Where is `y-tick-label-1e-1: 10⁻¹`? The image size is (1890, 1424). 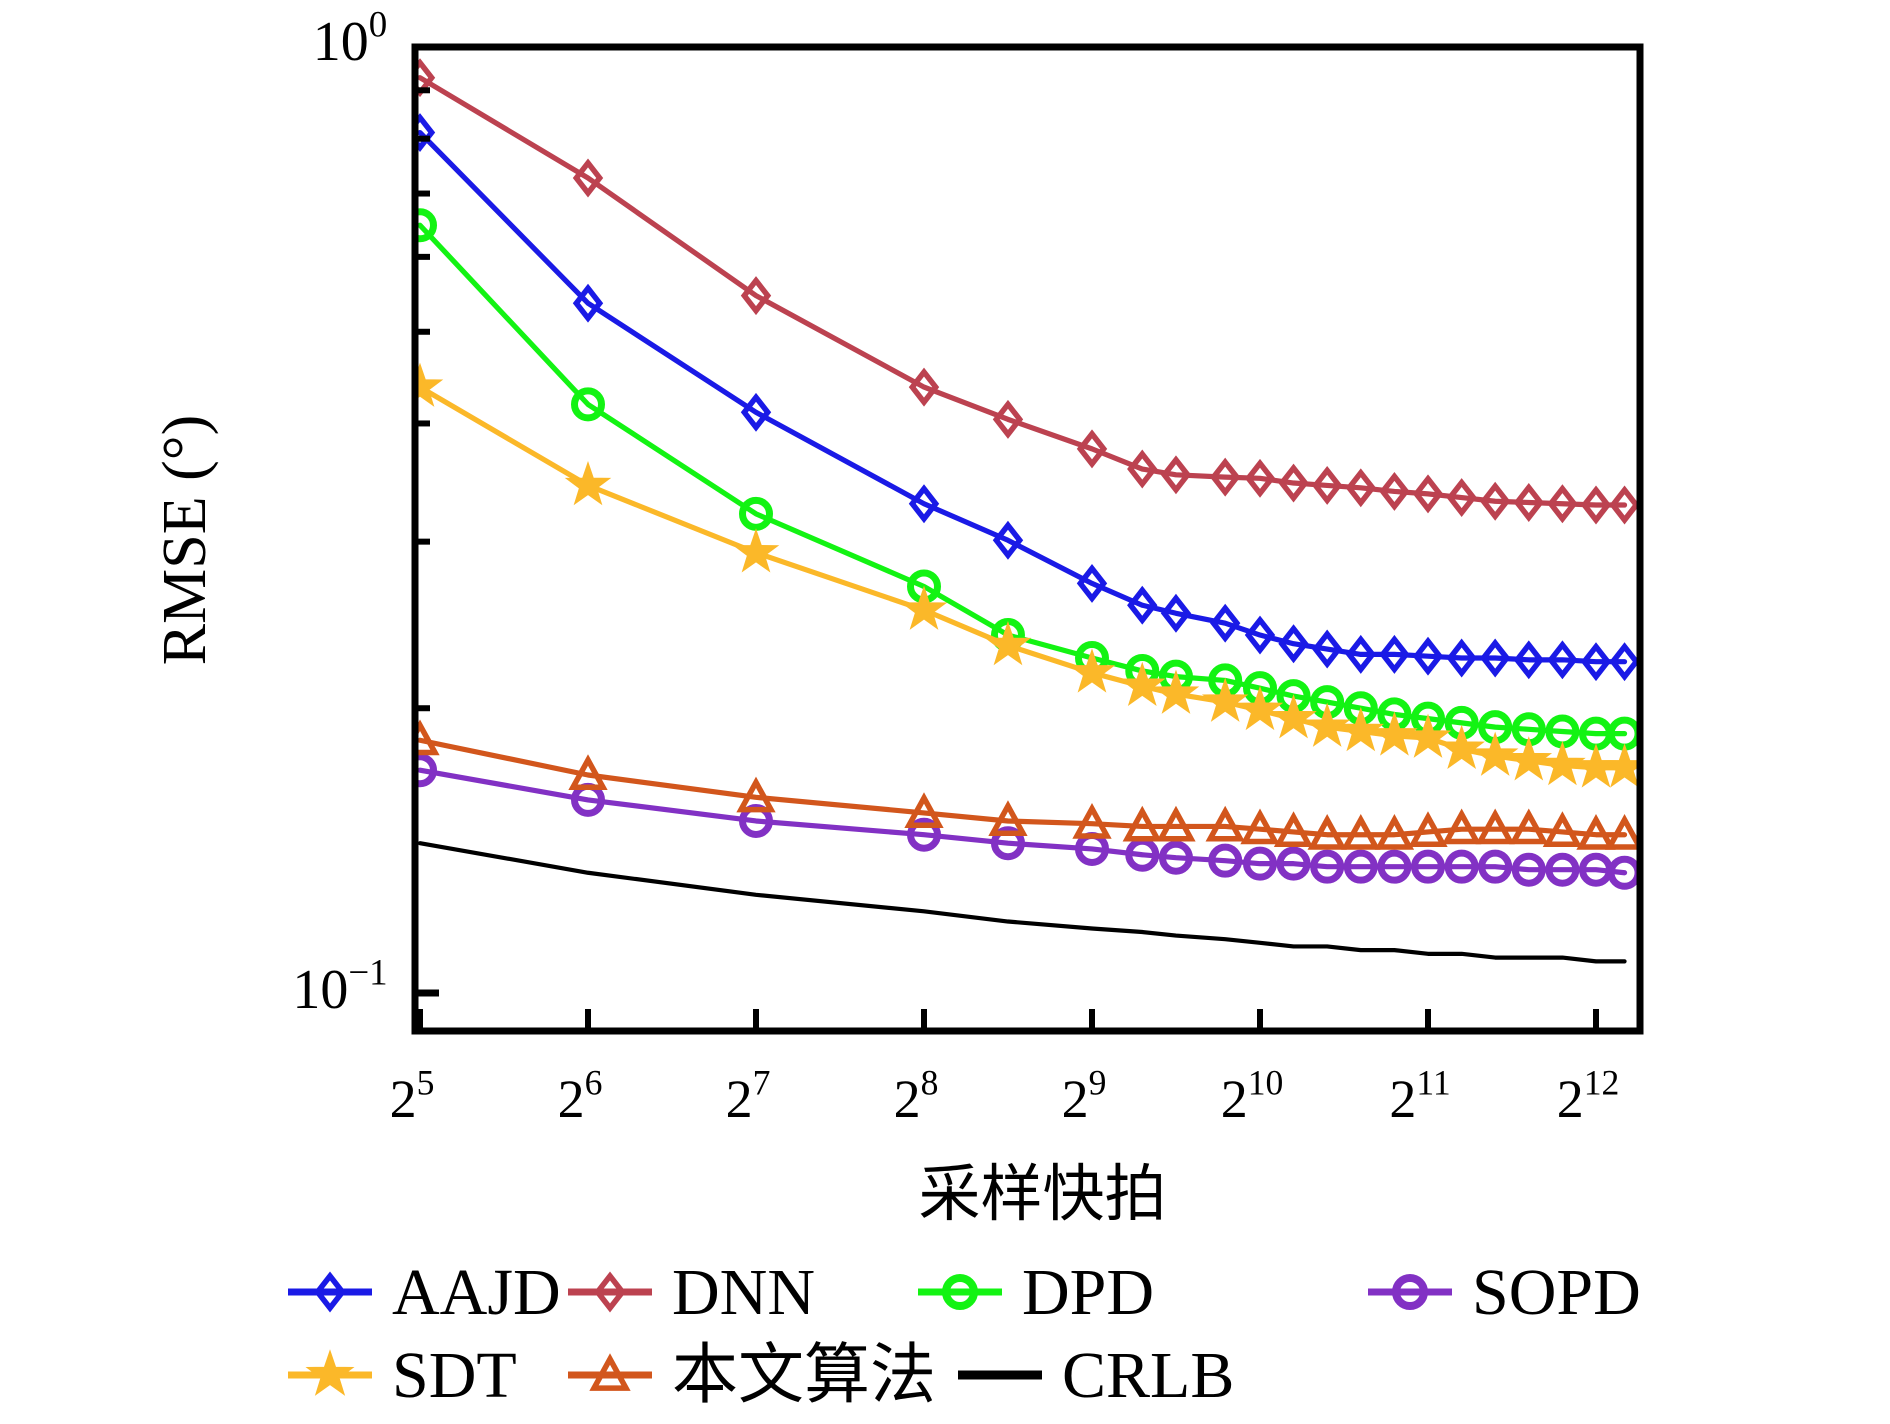
y-tick-label-1e-1: 10⁻¹ is located at coordinates (339, 986).